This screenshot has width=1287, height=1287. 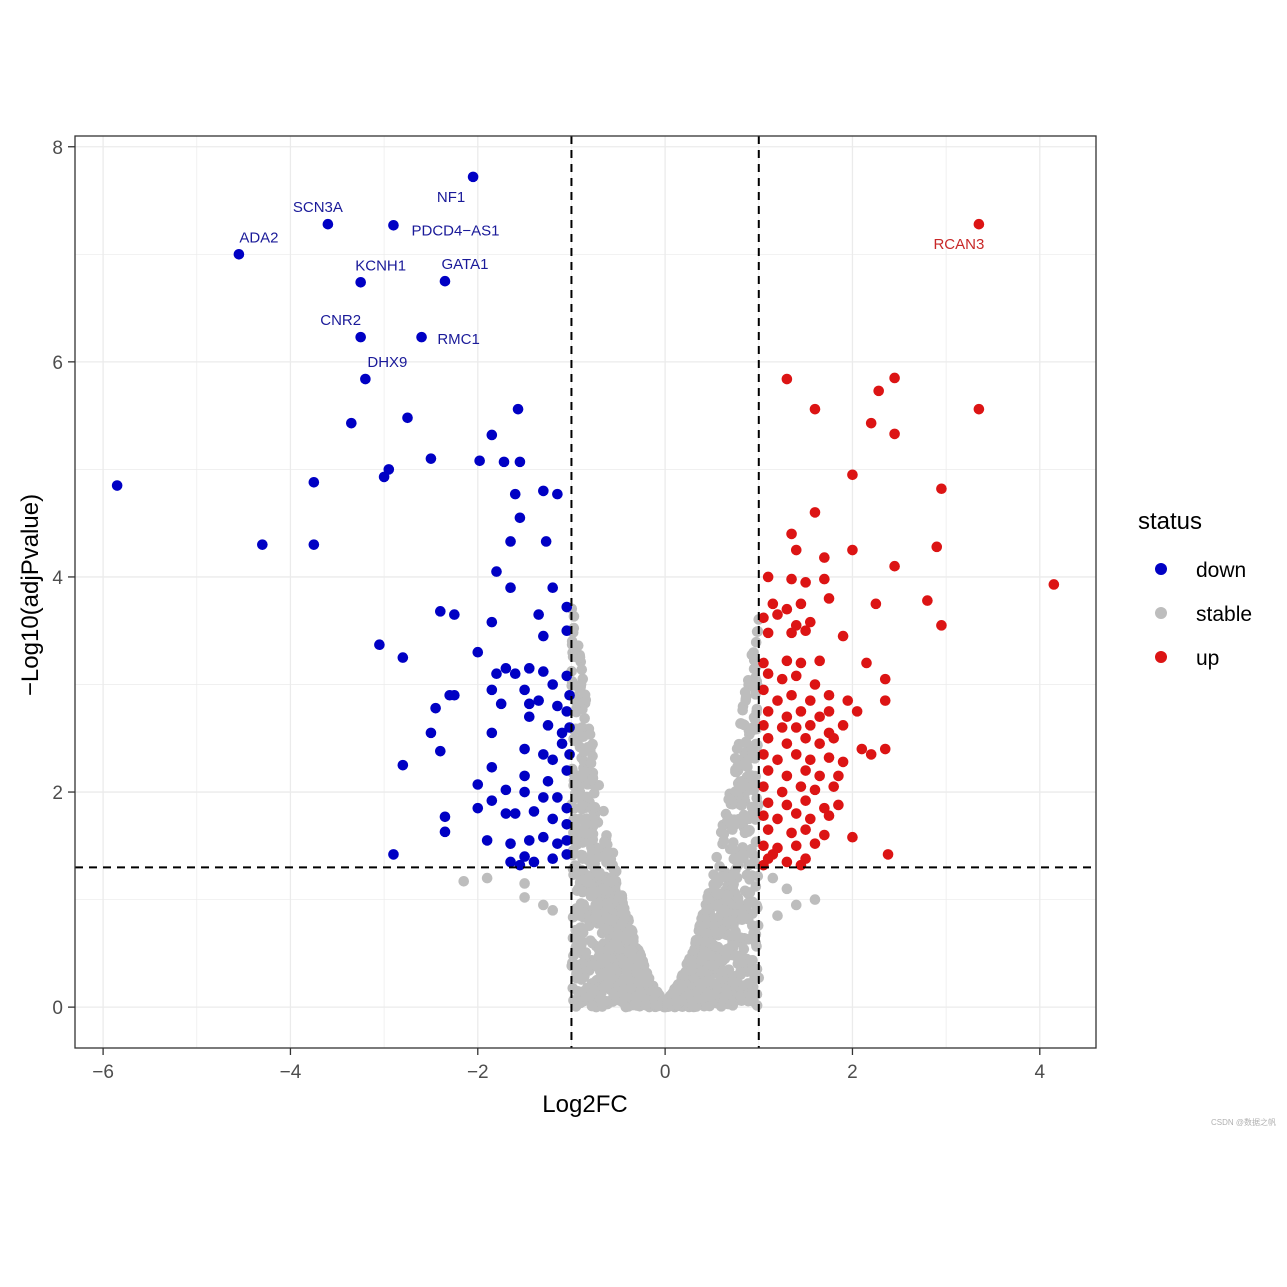 I want to click on legend-title: status, so click(x=1170, y=521).